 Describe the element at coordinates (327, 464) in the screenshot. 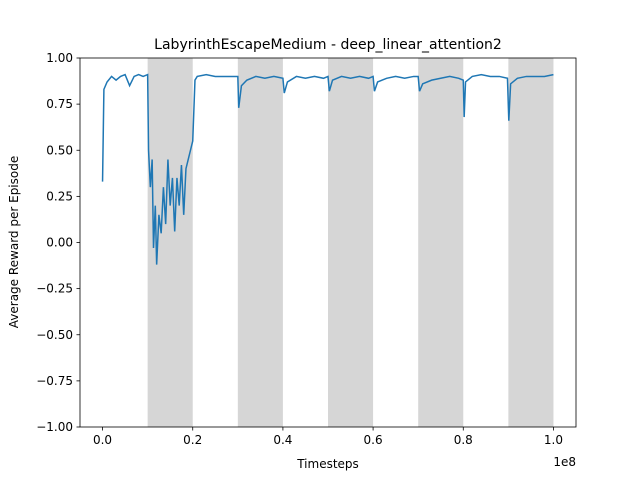

I see `x-axis-label: Timesteps` at that location.